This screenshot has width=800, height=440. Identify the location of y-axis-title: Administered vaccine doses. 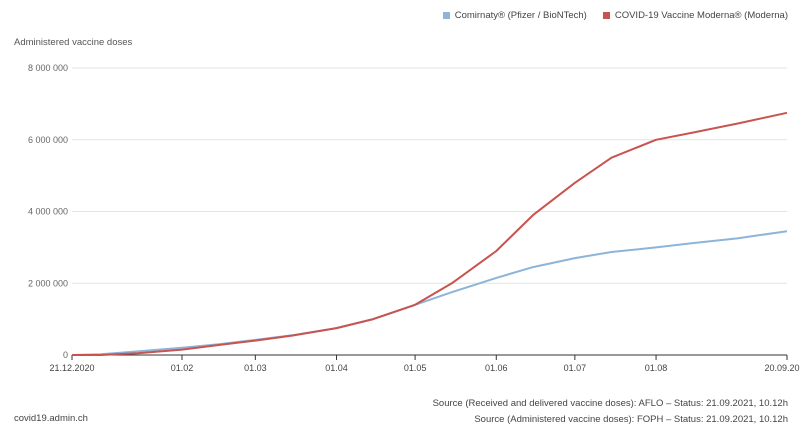
(73, 42).